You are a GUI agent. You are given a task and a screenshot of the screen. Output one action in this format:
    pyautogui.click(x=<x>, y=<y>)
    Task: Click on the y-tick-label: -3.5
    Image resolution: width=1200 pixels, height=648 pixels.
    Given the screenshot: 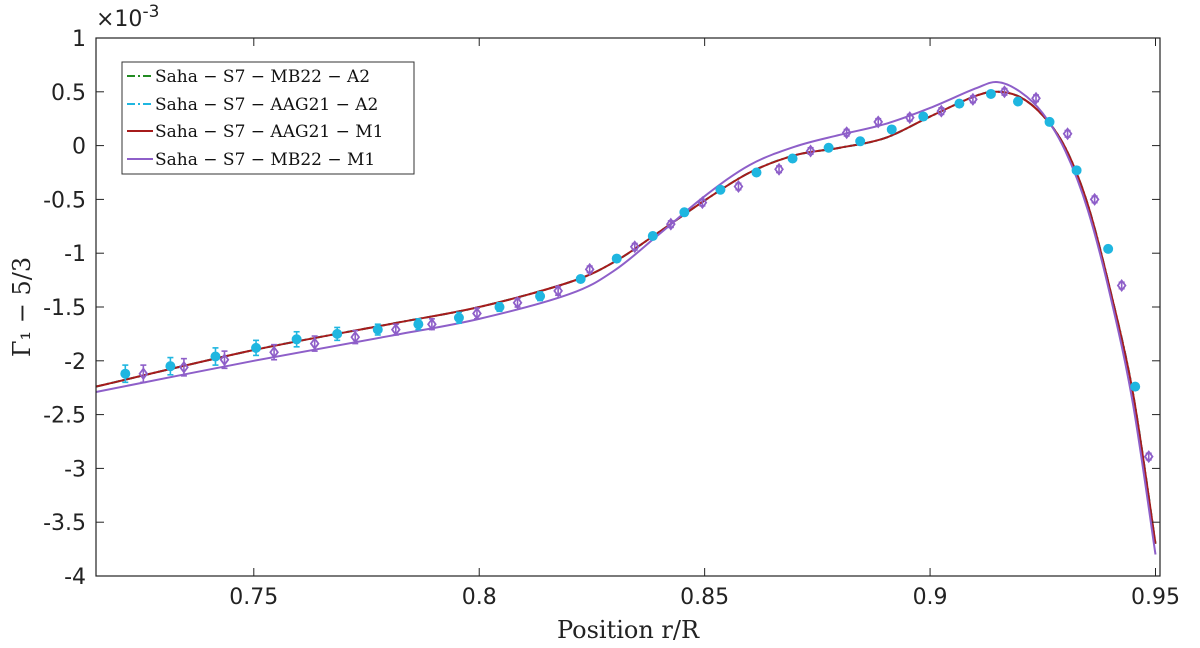 What is the action you would take?
    pyautogui.click(x=64, y=523)
    